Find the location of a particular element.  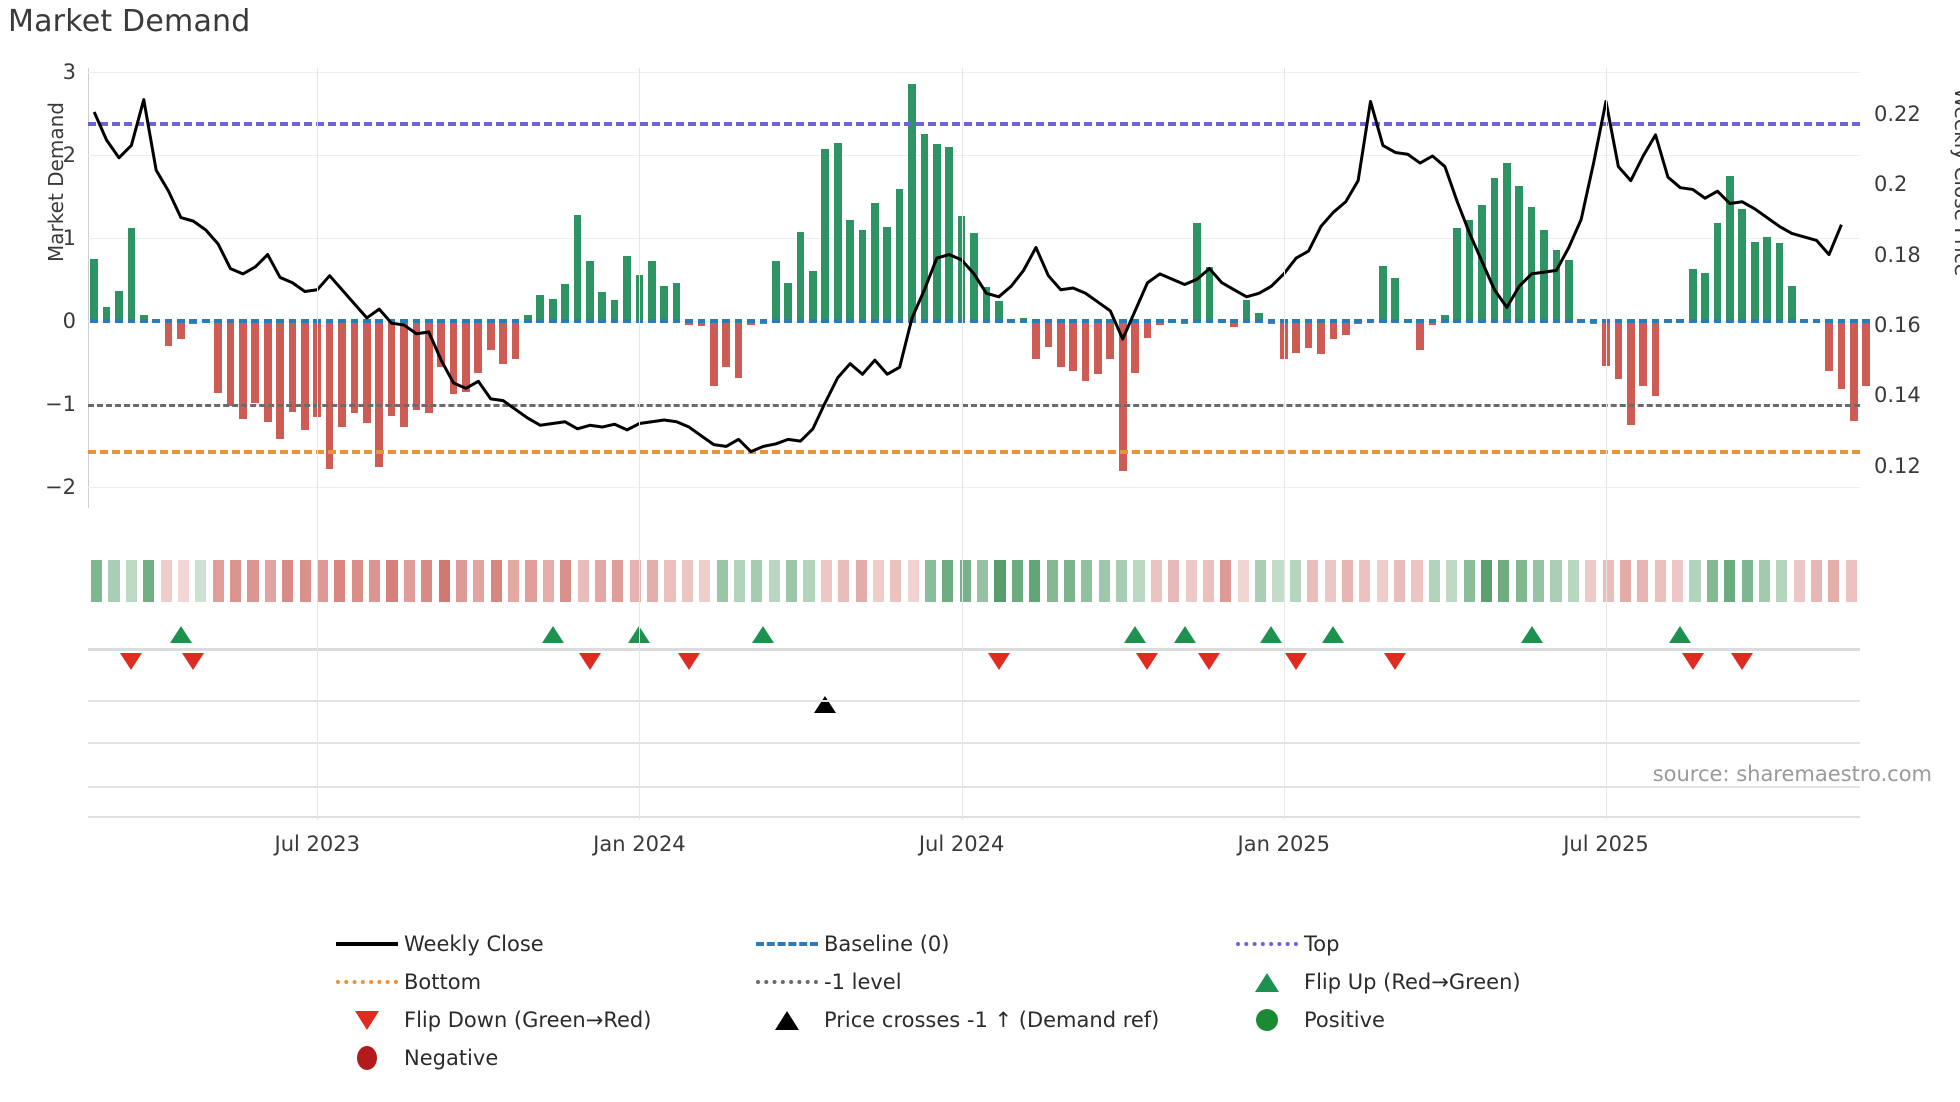

legend-label: Positive is located at coordinates (1344, 1020).